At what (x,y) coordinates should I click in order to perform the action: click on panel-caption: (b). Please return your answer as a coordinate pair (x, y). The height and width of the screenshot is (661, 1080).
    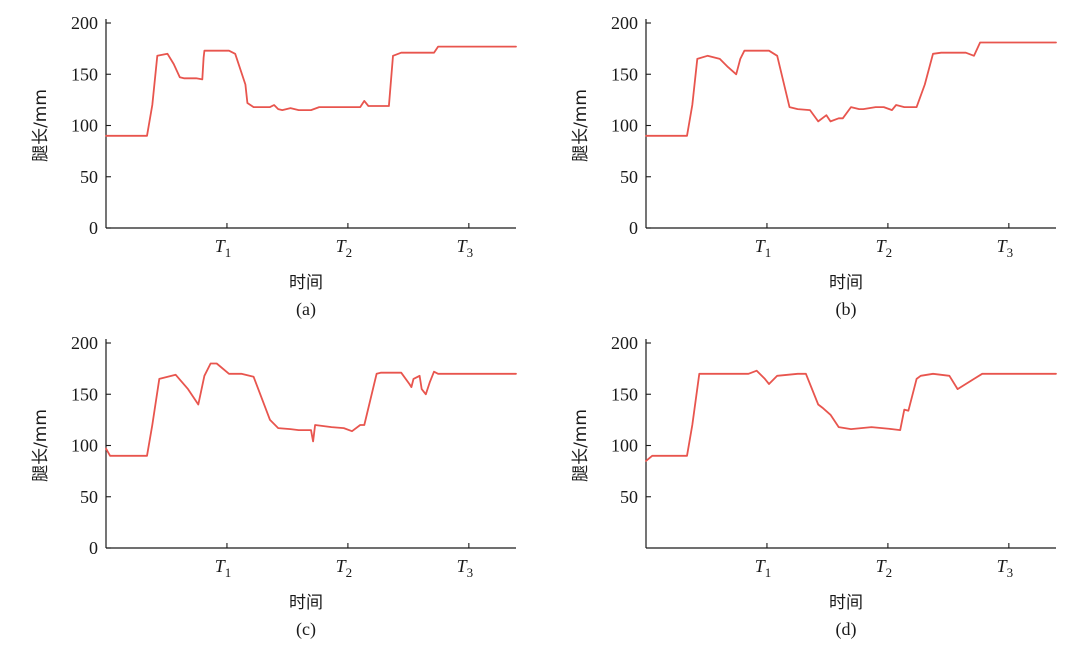
    Looking at the image, I should click on (846, 309).